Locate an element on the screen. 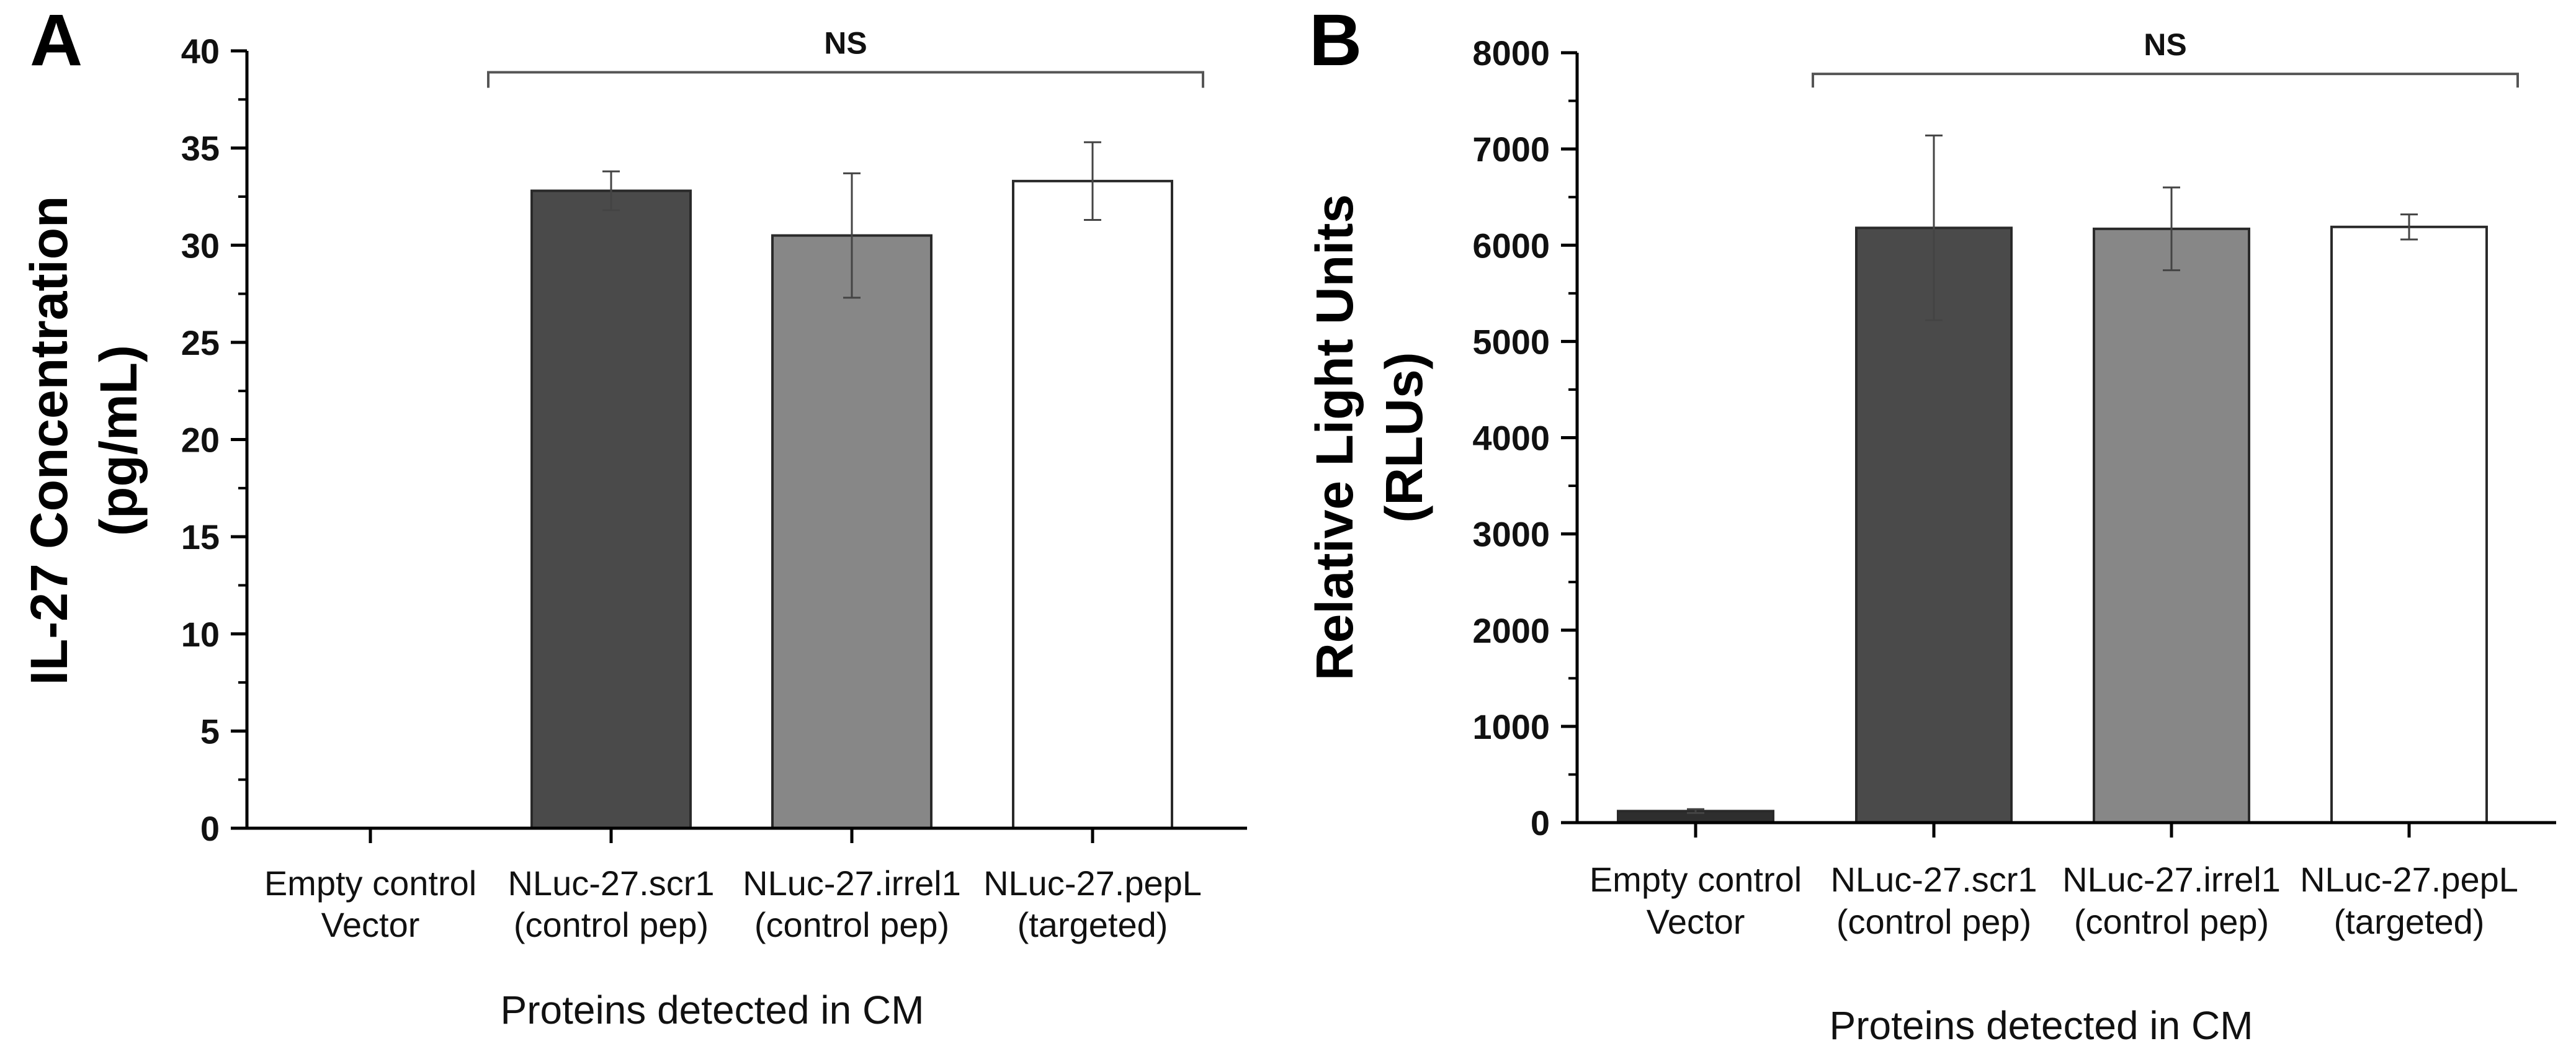 The image size is (2576, 1059). x-category-label-a-1-line1: NLuc-27.scr1 is located at coordinates (611, 883).